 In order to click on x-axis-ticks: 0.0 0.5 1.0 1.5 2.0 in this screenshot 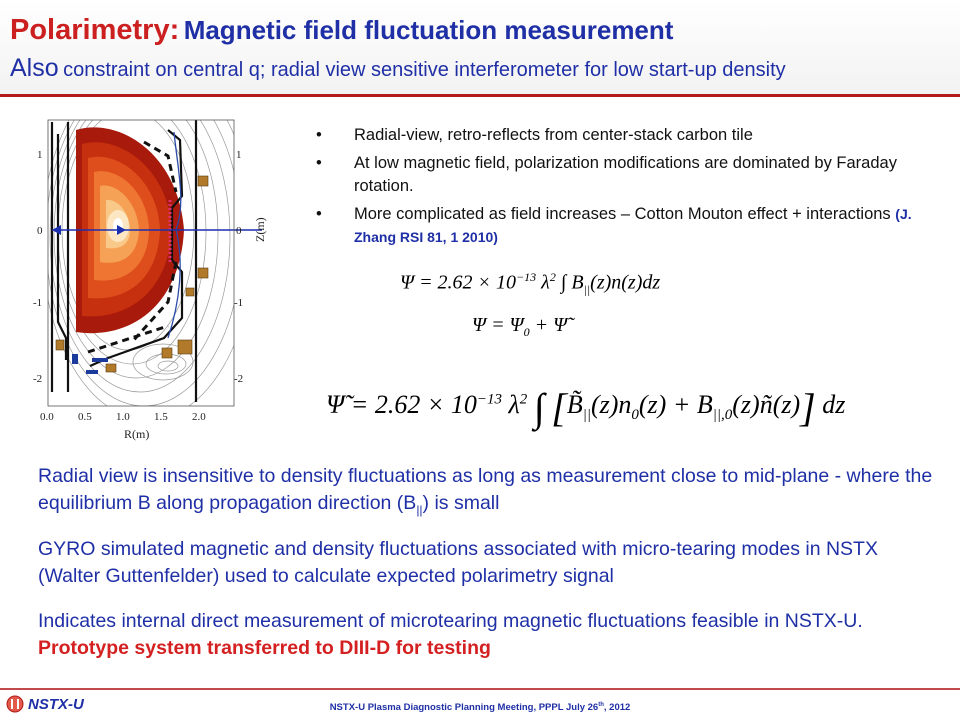, I will do `click(123, 417)`.